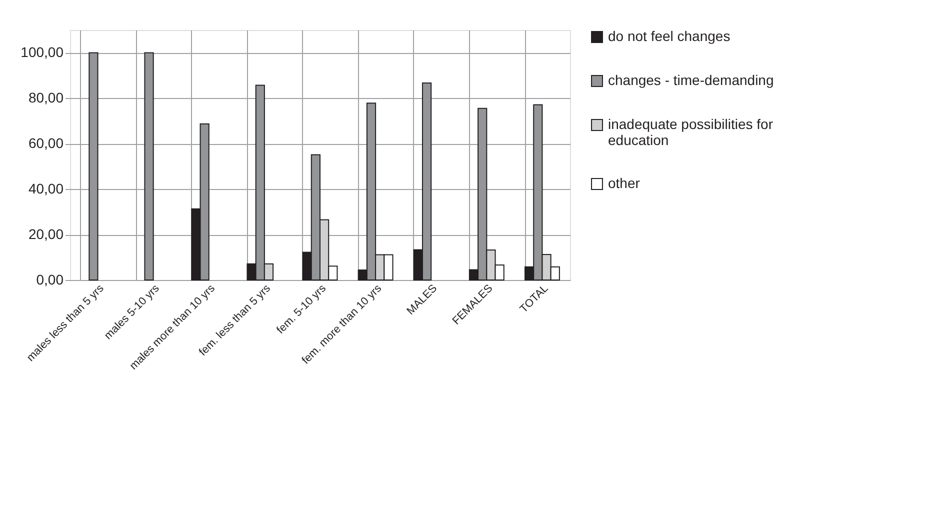 This screenshot has width=948, height=505. What do you see at coordinates (46, 98) in the screenshot?
I see `y-tick-label: 80,00` at bounding box center [46, 98].